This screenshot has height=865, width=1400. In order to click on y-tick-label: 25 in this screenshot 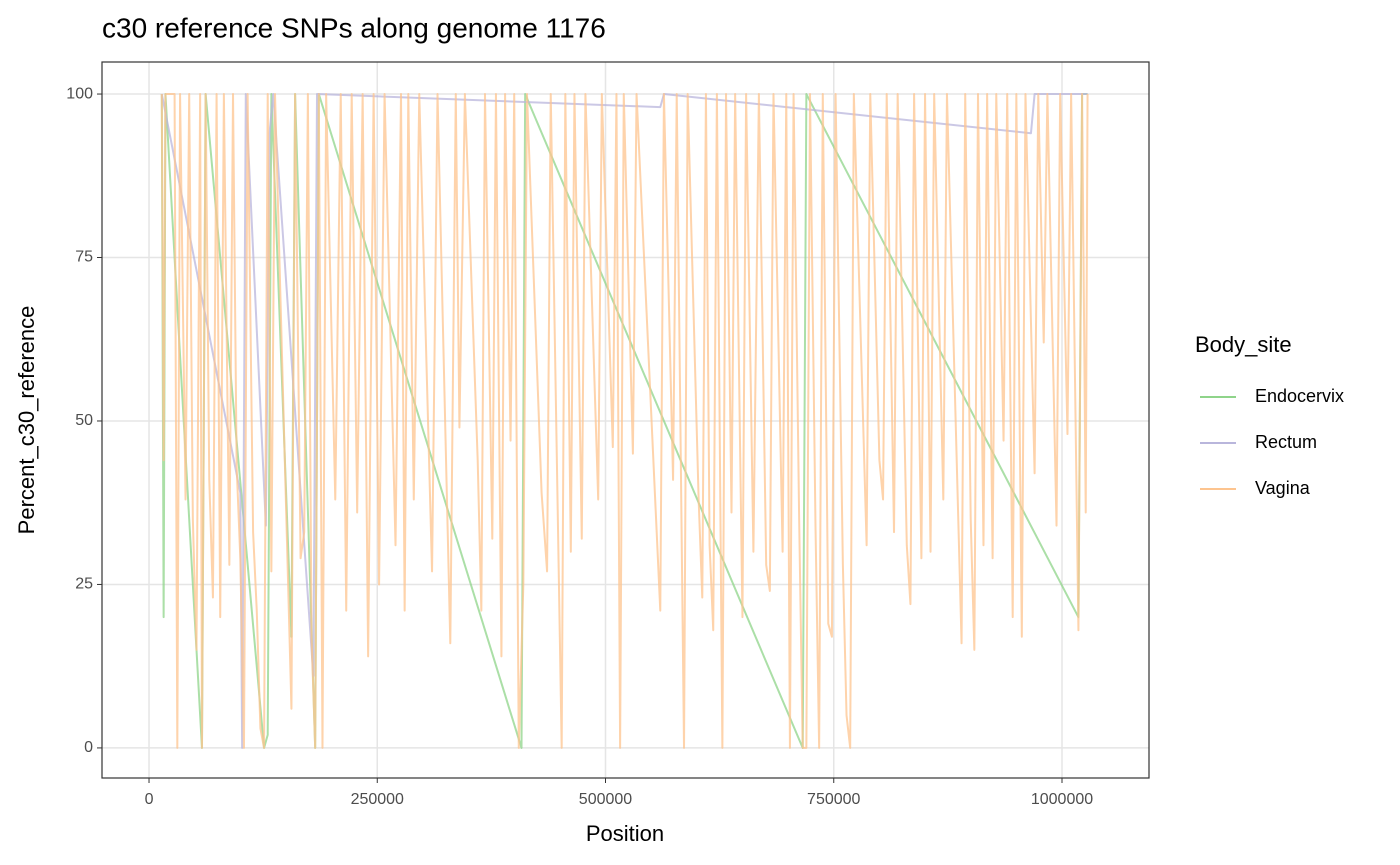, I will do `click(84, 584)`.